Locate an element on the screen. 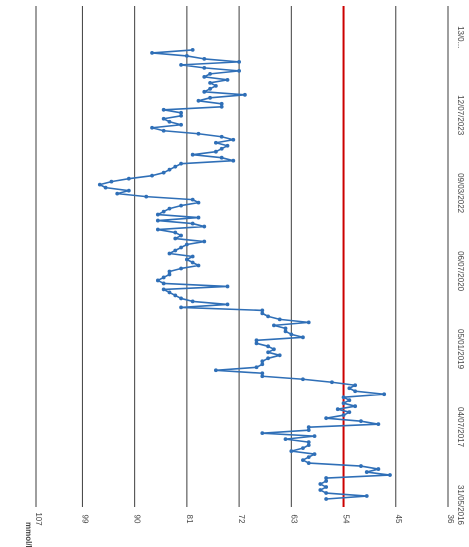 The image size is (469, 547). x-tick-label: 31/05/2016 is located at coordinates (460, 505).